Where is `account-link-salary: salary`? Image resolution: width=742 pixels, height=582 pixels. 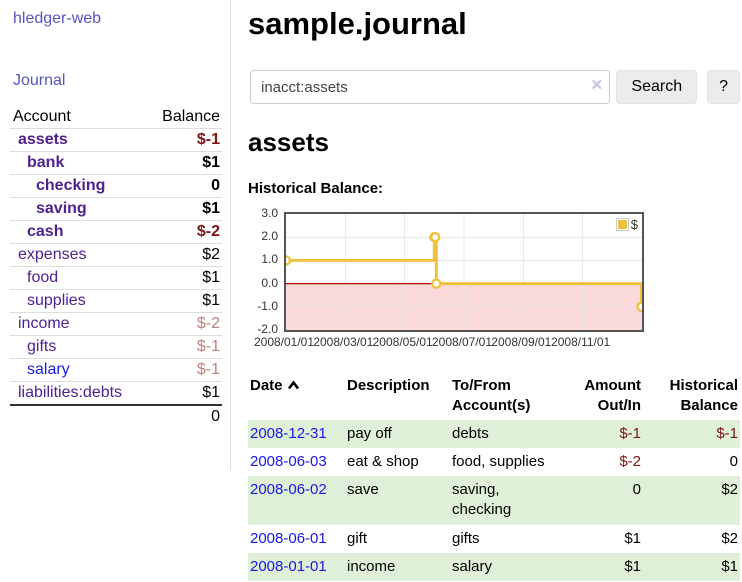
account-link-salary: salary is located at coordinates (48, 369).